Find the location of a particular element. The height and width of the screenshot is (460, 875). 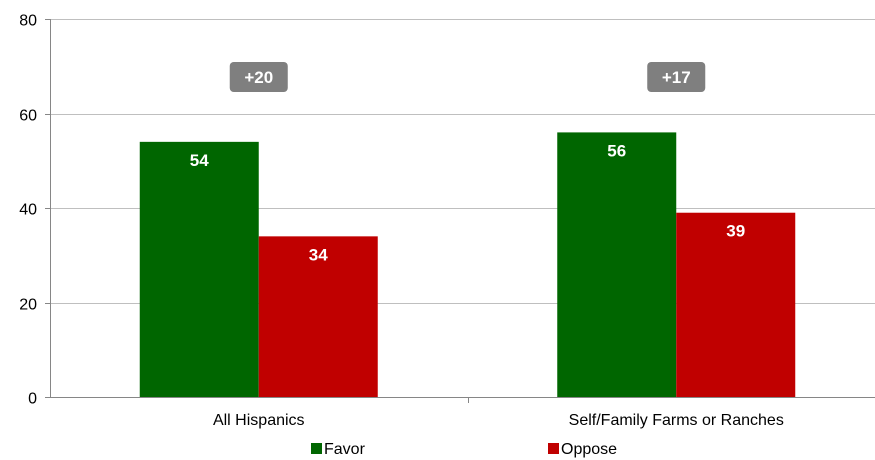

legend: Favor Oppose is located at coordinates (464, 449).